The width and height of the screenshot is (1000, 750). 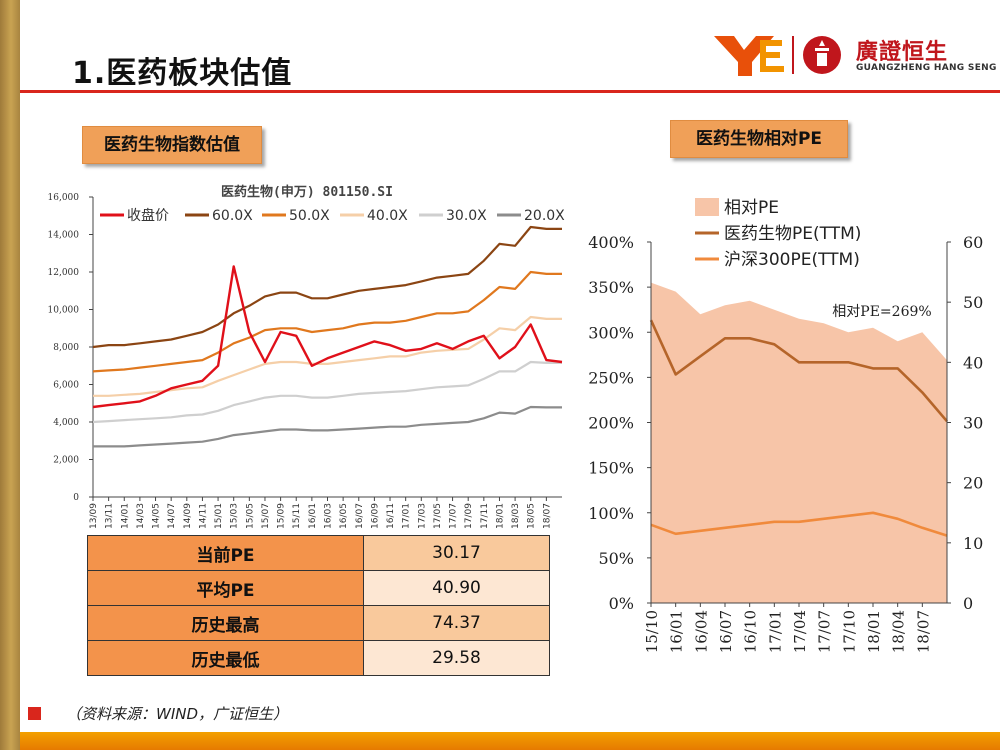 What do you see at coordinates (172, 516) in the screenshot?
I see `left-x-tick-label: 14/07` at bounding box center [172, 516].